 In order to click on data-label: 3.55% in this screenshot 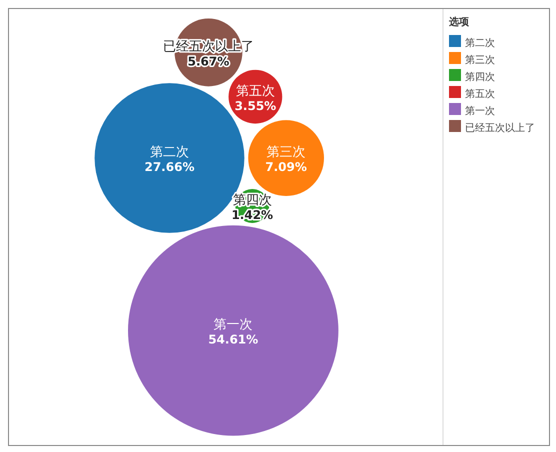, I will do `click(255, 105)`.